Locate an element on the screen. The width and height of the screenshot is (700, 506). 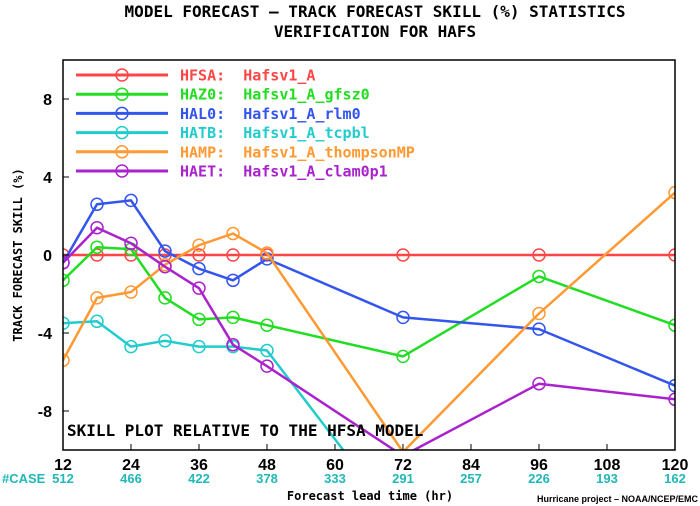
case-count-4: 333 is located at coordinates (335, 478).